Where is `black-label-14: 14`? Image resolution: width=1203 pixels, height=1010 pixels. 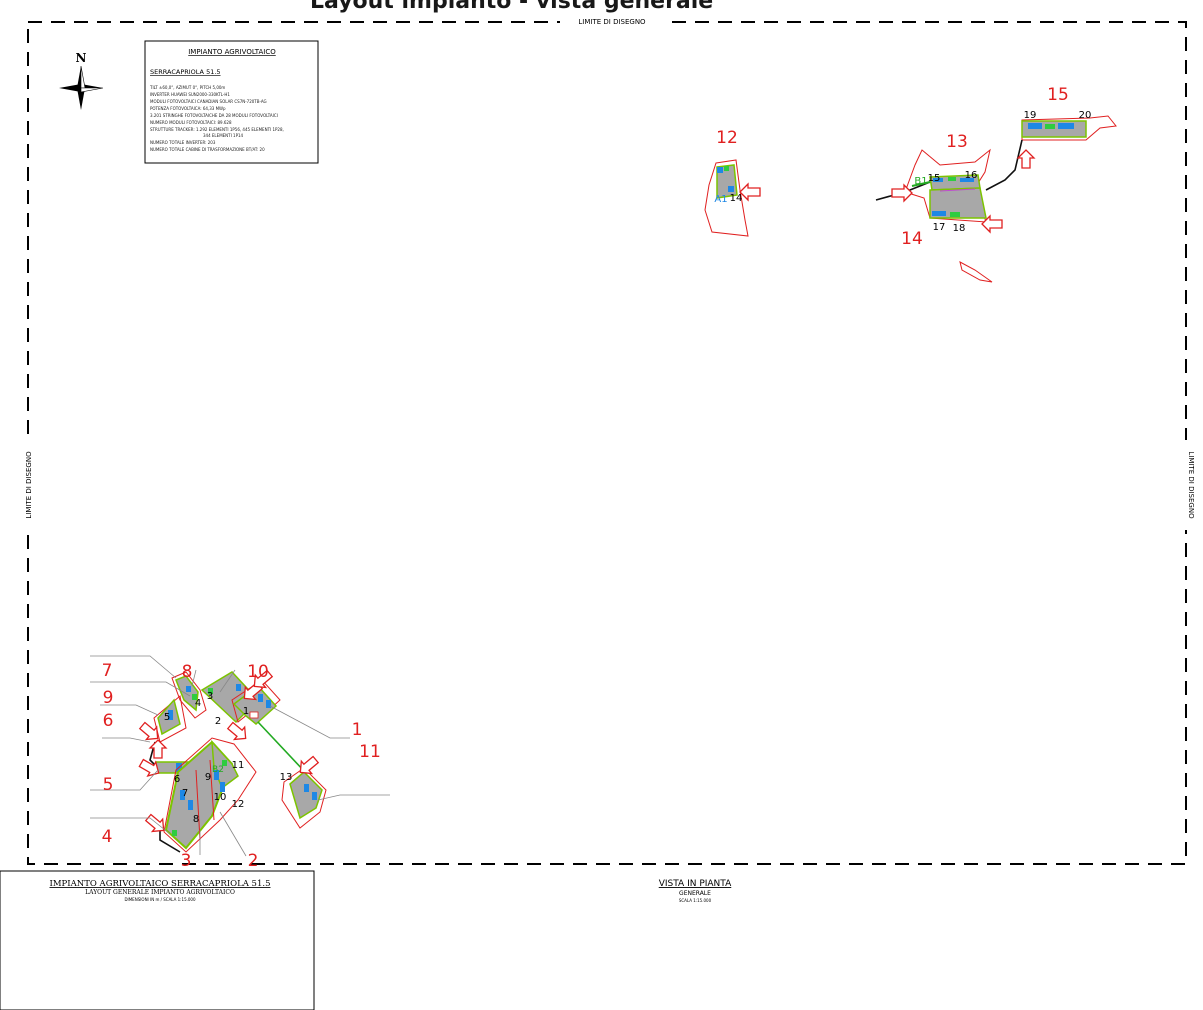 black-label-14: 14 is located at coordinates (736, 198).